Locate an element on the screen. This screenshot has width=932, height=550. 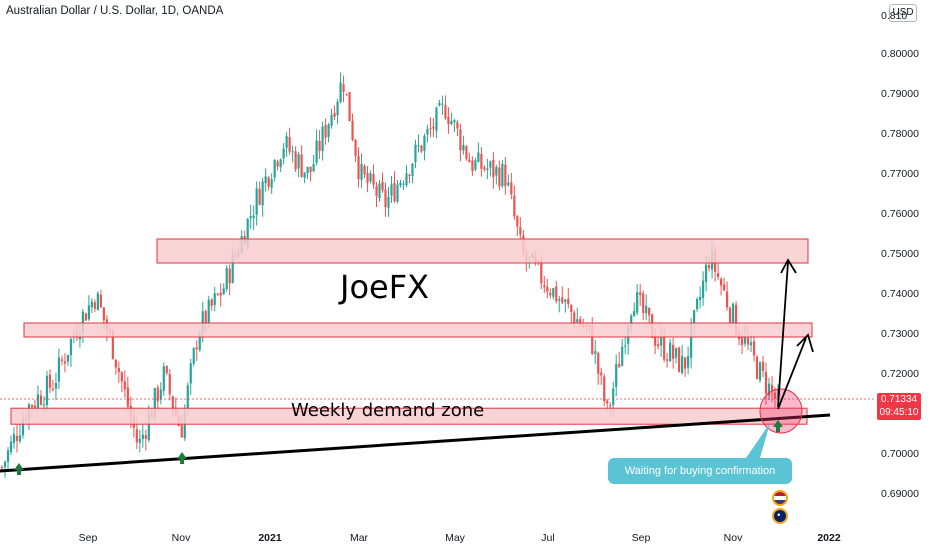
demand-zone-label: Weekly demand zone is located at coordinates (388, 410).